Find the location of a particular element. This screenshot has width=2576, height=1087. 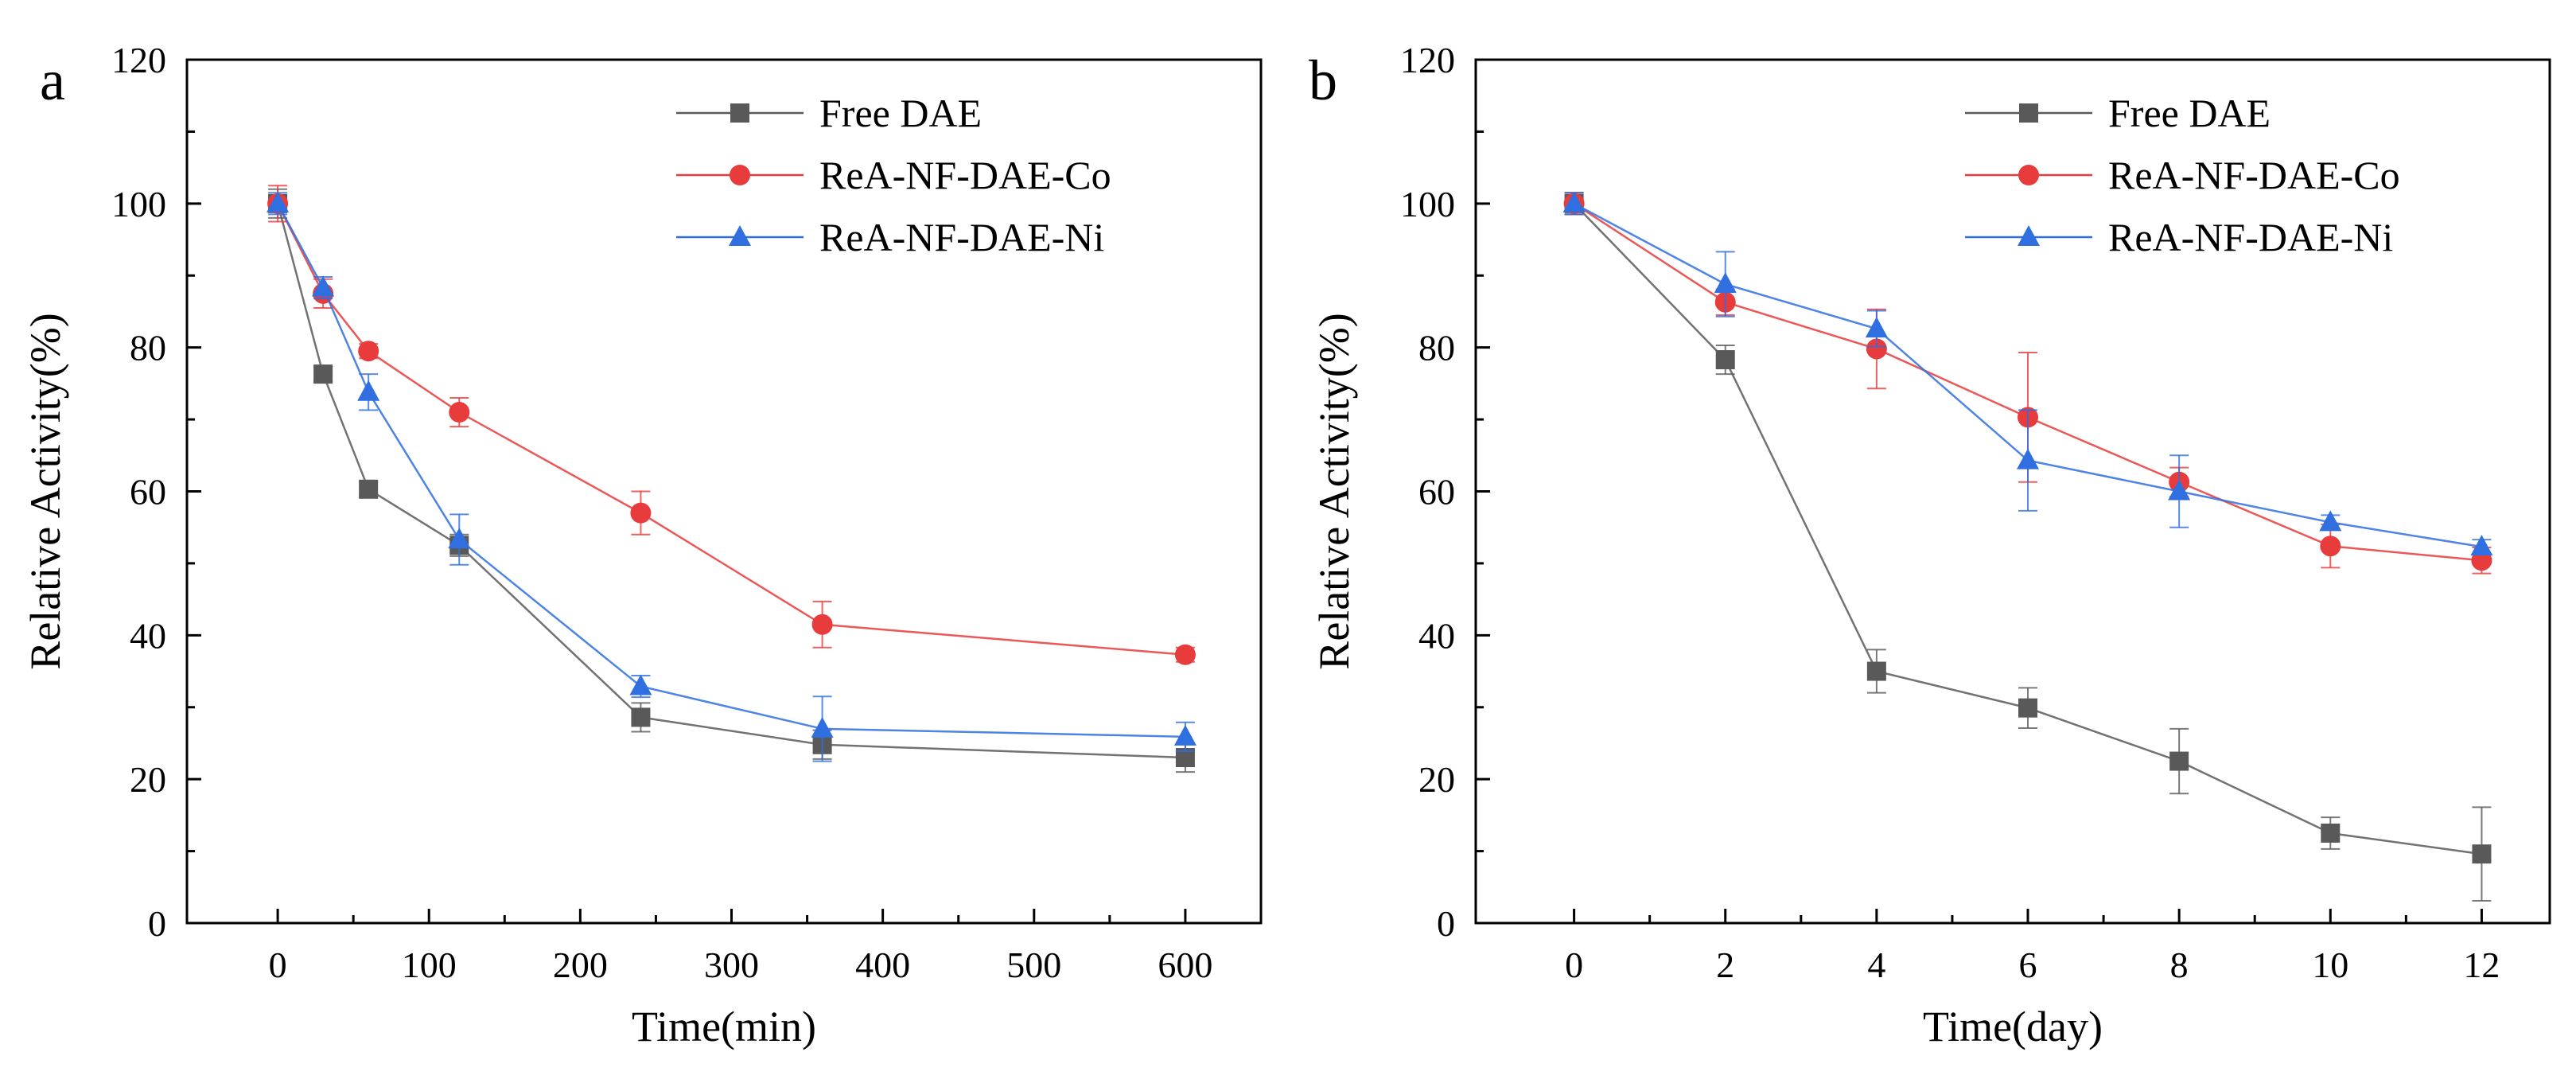

x-tick-label: 10 is located at coordinates (2330, 965).